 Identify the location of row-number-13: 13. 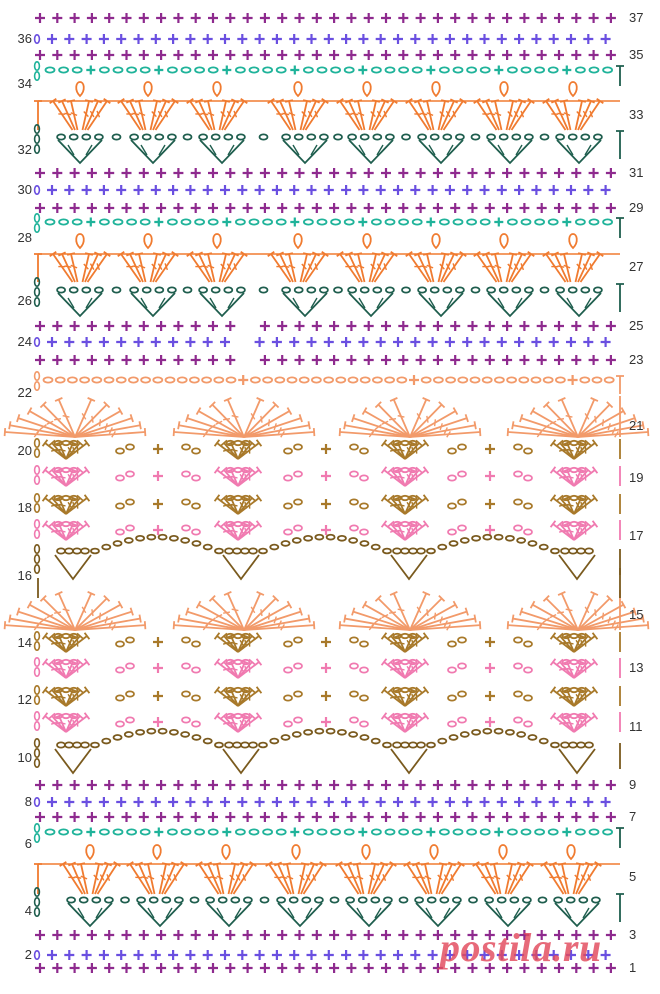
(636, 667).